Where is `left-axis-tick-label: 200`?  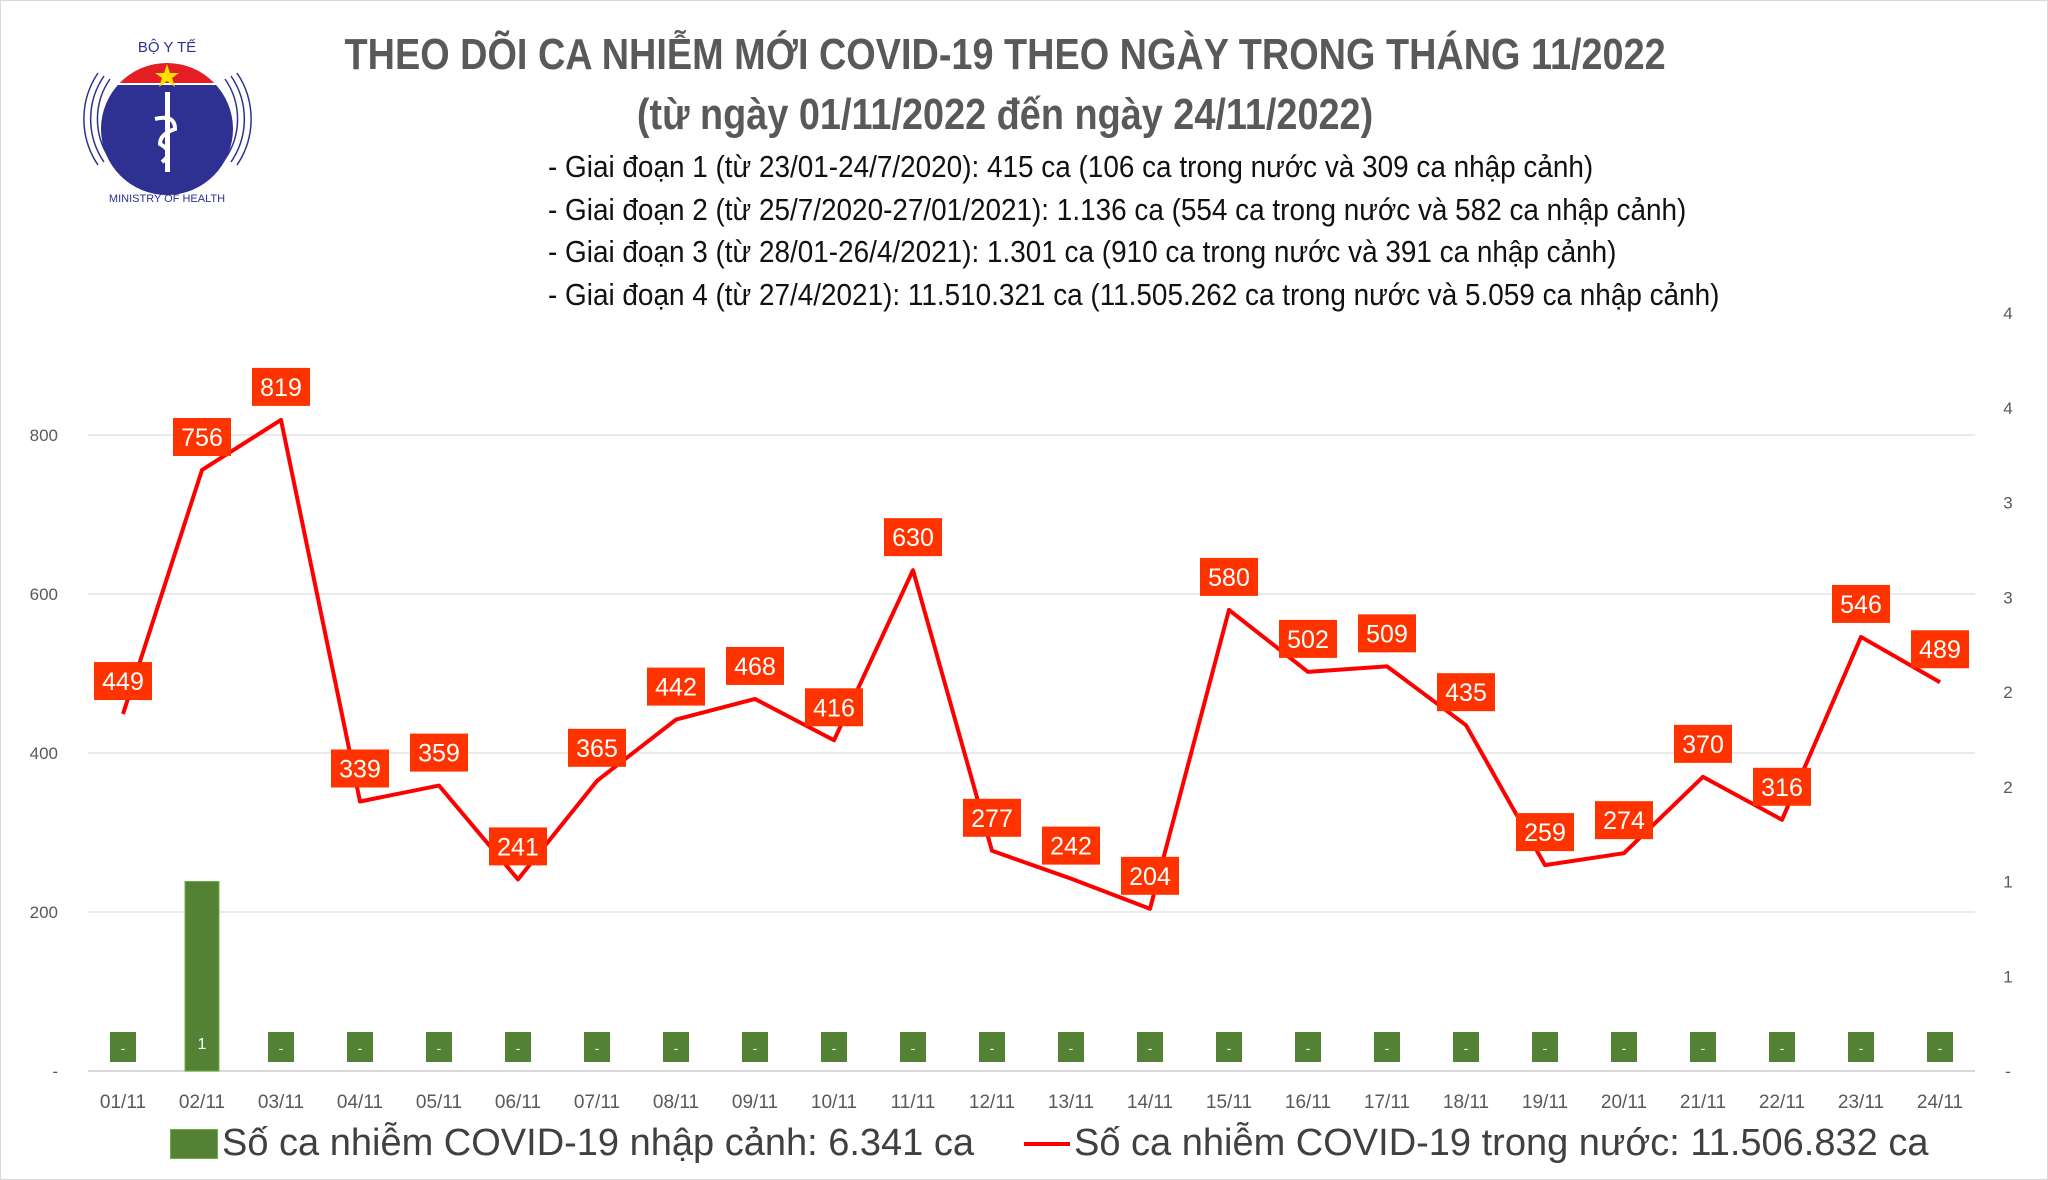 left-axis-tick-label: 200 is located at coordinates (44, 912).